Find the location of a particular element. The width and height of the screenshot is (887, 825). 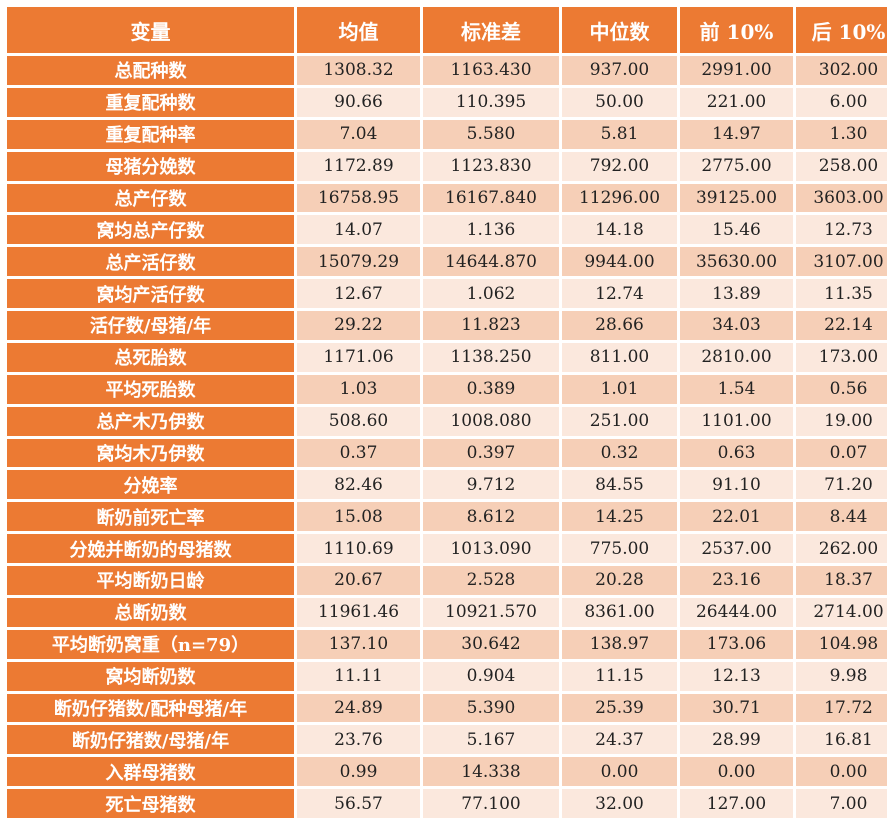

row-label: 重复配种数 is located at coordinates (150, 102).